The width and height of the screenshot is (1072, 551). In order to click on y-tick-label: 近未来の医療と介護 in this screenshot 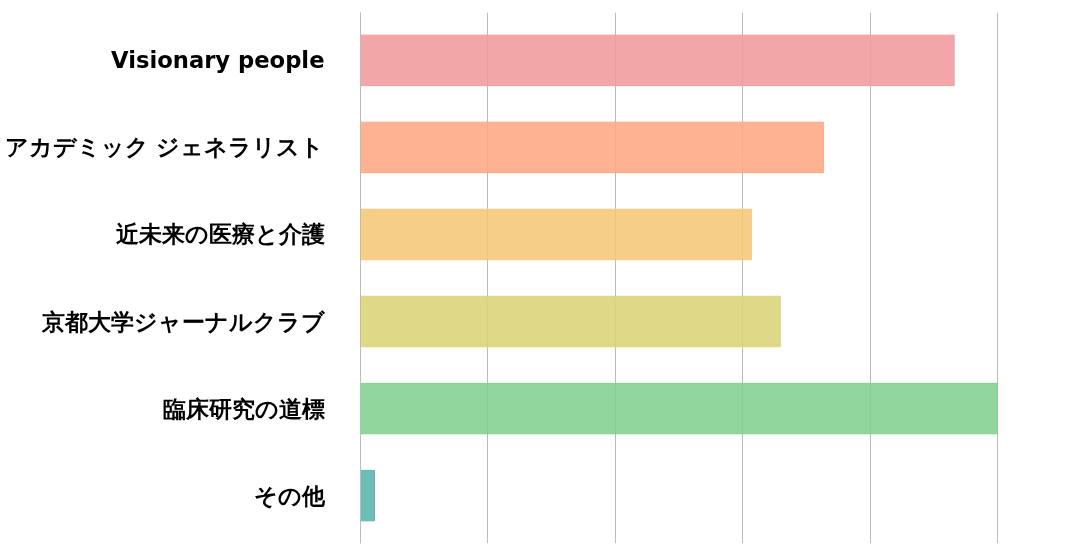, I will do `click(219, 234)`.